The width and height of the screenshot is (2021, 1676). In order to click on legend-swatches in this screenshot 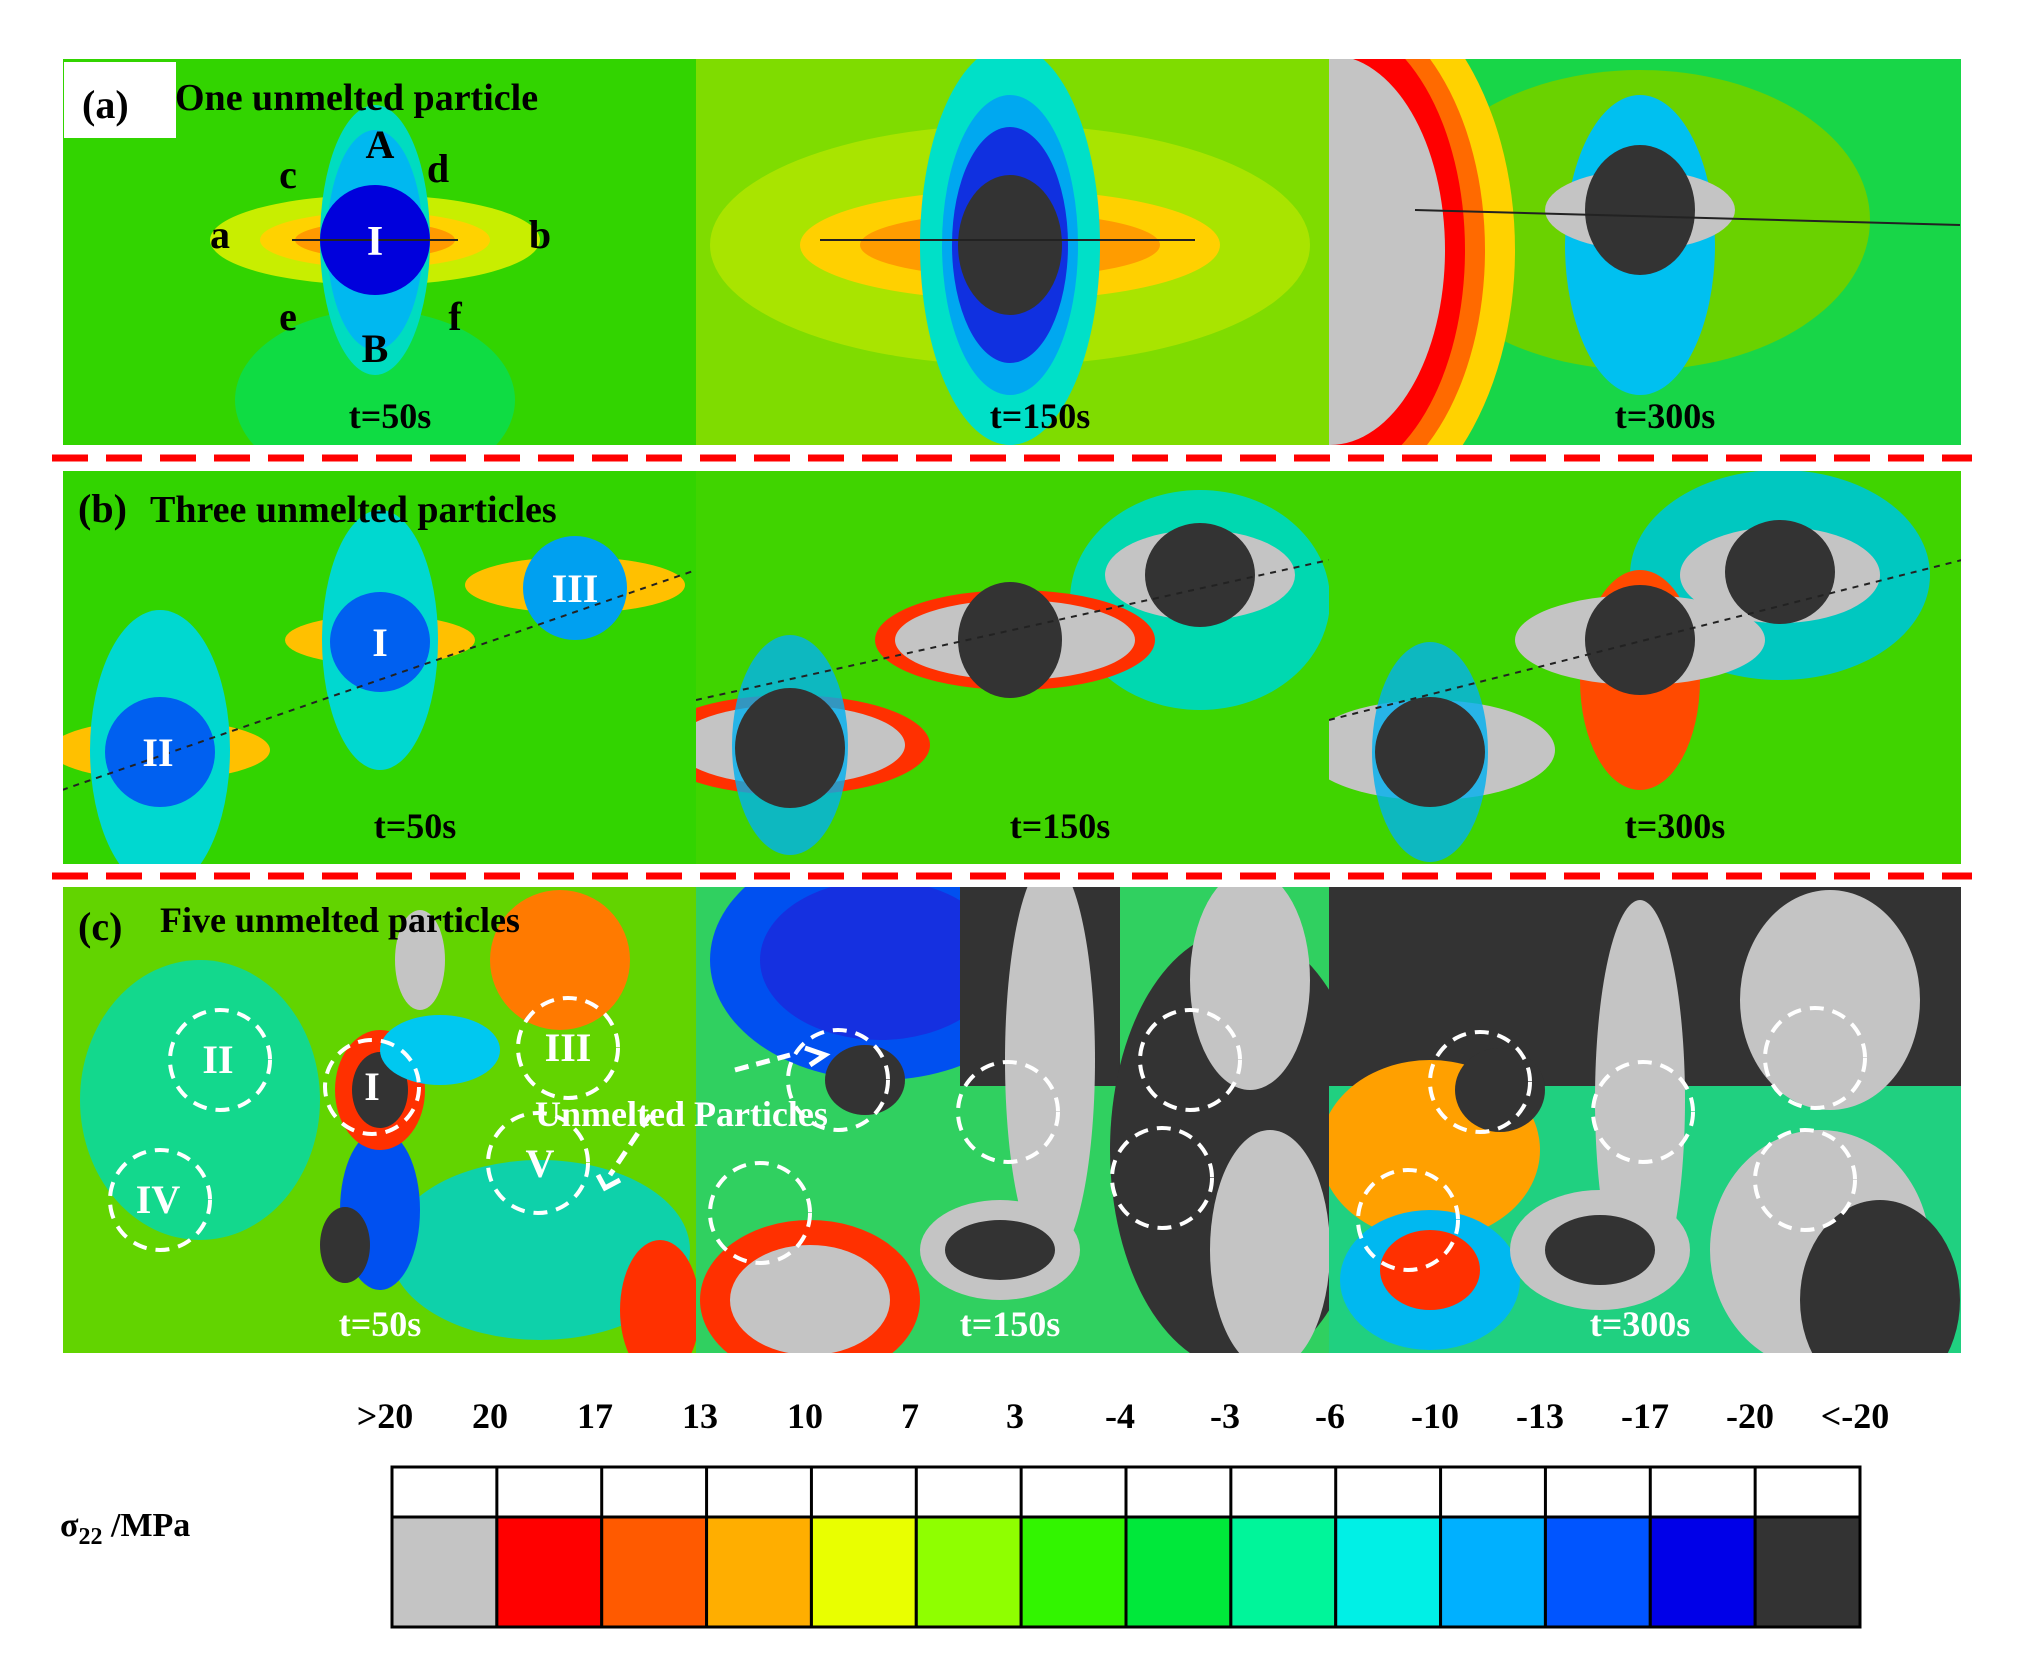, I will do `click(1126, 1547)`.